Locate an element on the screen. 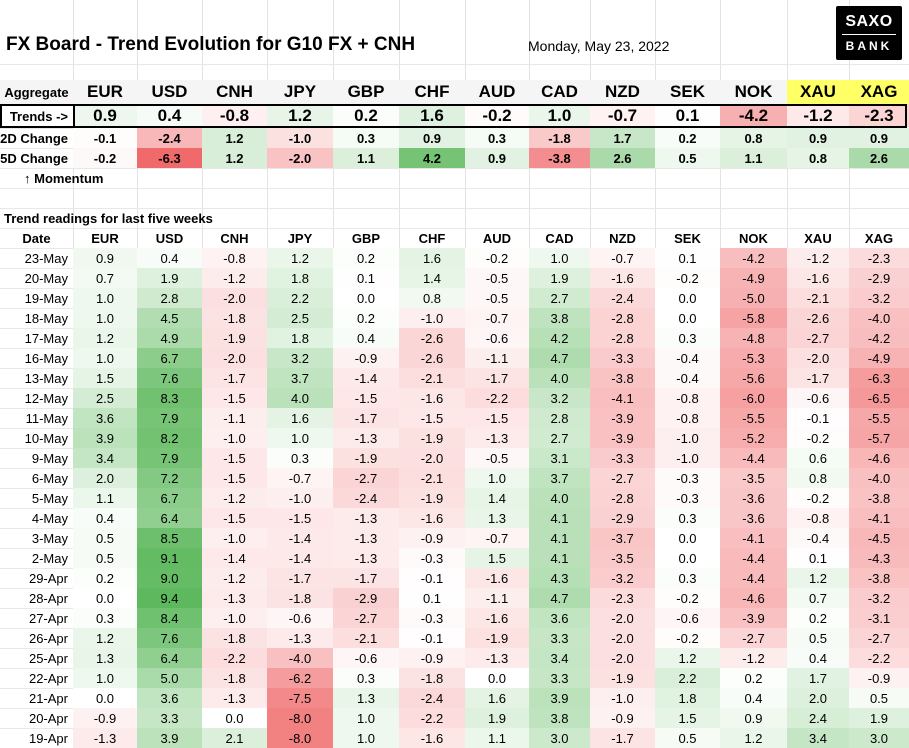 The height and width of the screenshot is (748, 909). history-value-aud: 1.3 is located at coordinates (497, 518).